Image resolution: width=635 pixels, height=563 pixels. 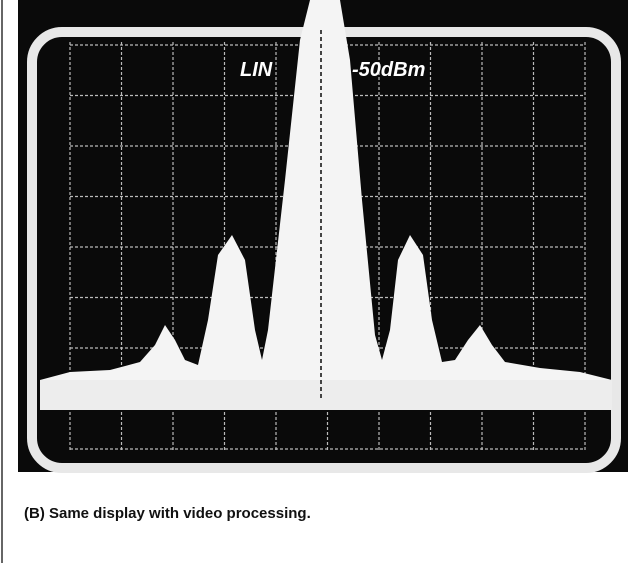 I want to click on noise-band, so click(x=326, y=395).